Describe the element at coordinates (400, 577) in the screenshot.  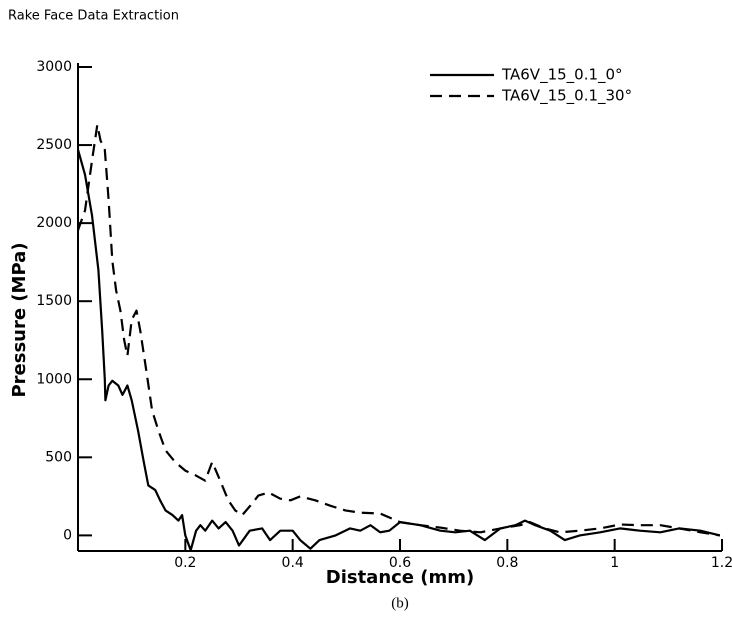
I see `x-axis-label: Distance (mm)` at that location.